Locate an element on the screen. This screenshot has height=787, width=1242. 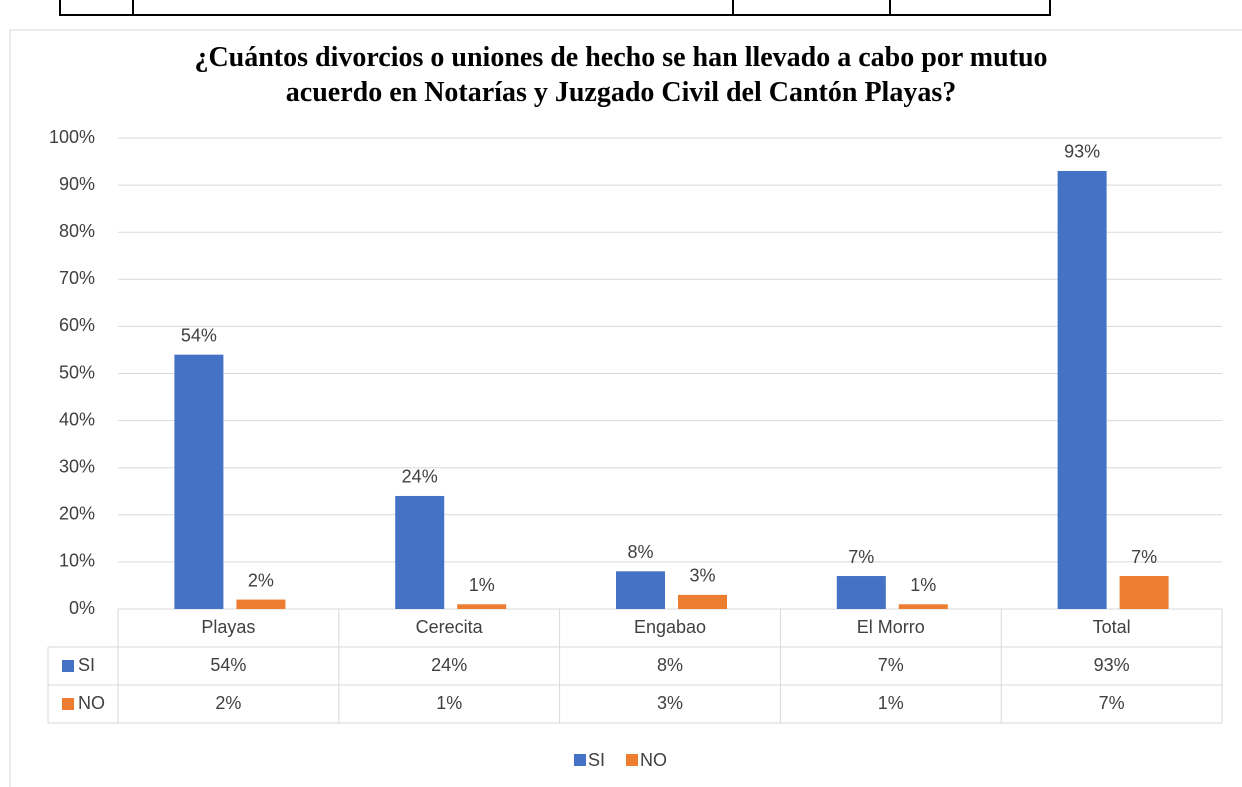
y-tick-label: 70% is located at coordinates (77, 278).